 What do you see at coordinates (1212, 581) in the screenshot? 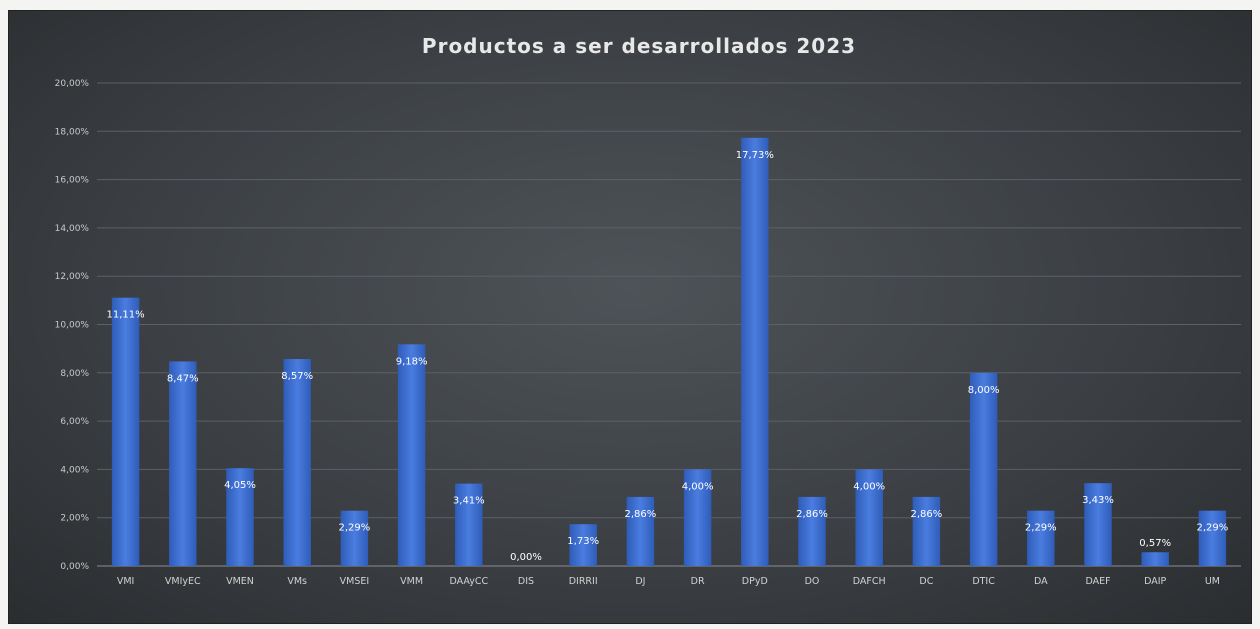
I see `x-category-label: UM` at bounding box center [1212, 581].